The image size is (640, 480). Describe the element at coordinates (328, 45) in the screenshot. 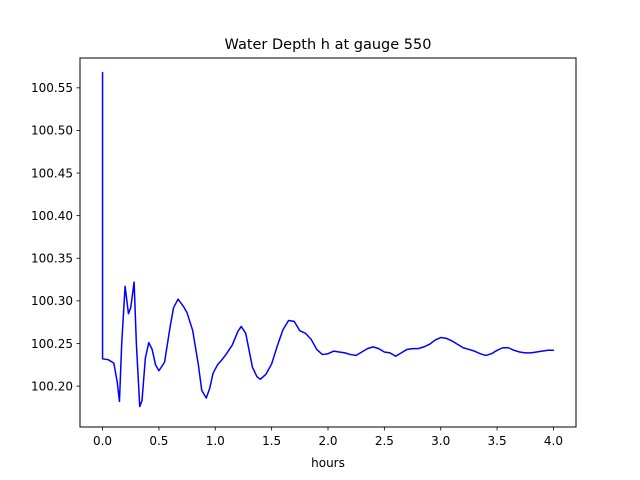

I see `chart-title: Water Depth h at gauge 550` at that location.